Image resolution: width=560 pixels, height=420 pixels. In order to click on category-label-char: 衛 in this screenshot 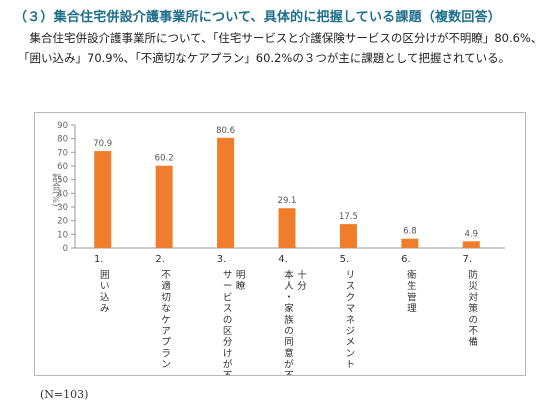, I will do `click(412, 275)`.